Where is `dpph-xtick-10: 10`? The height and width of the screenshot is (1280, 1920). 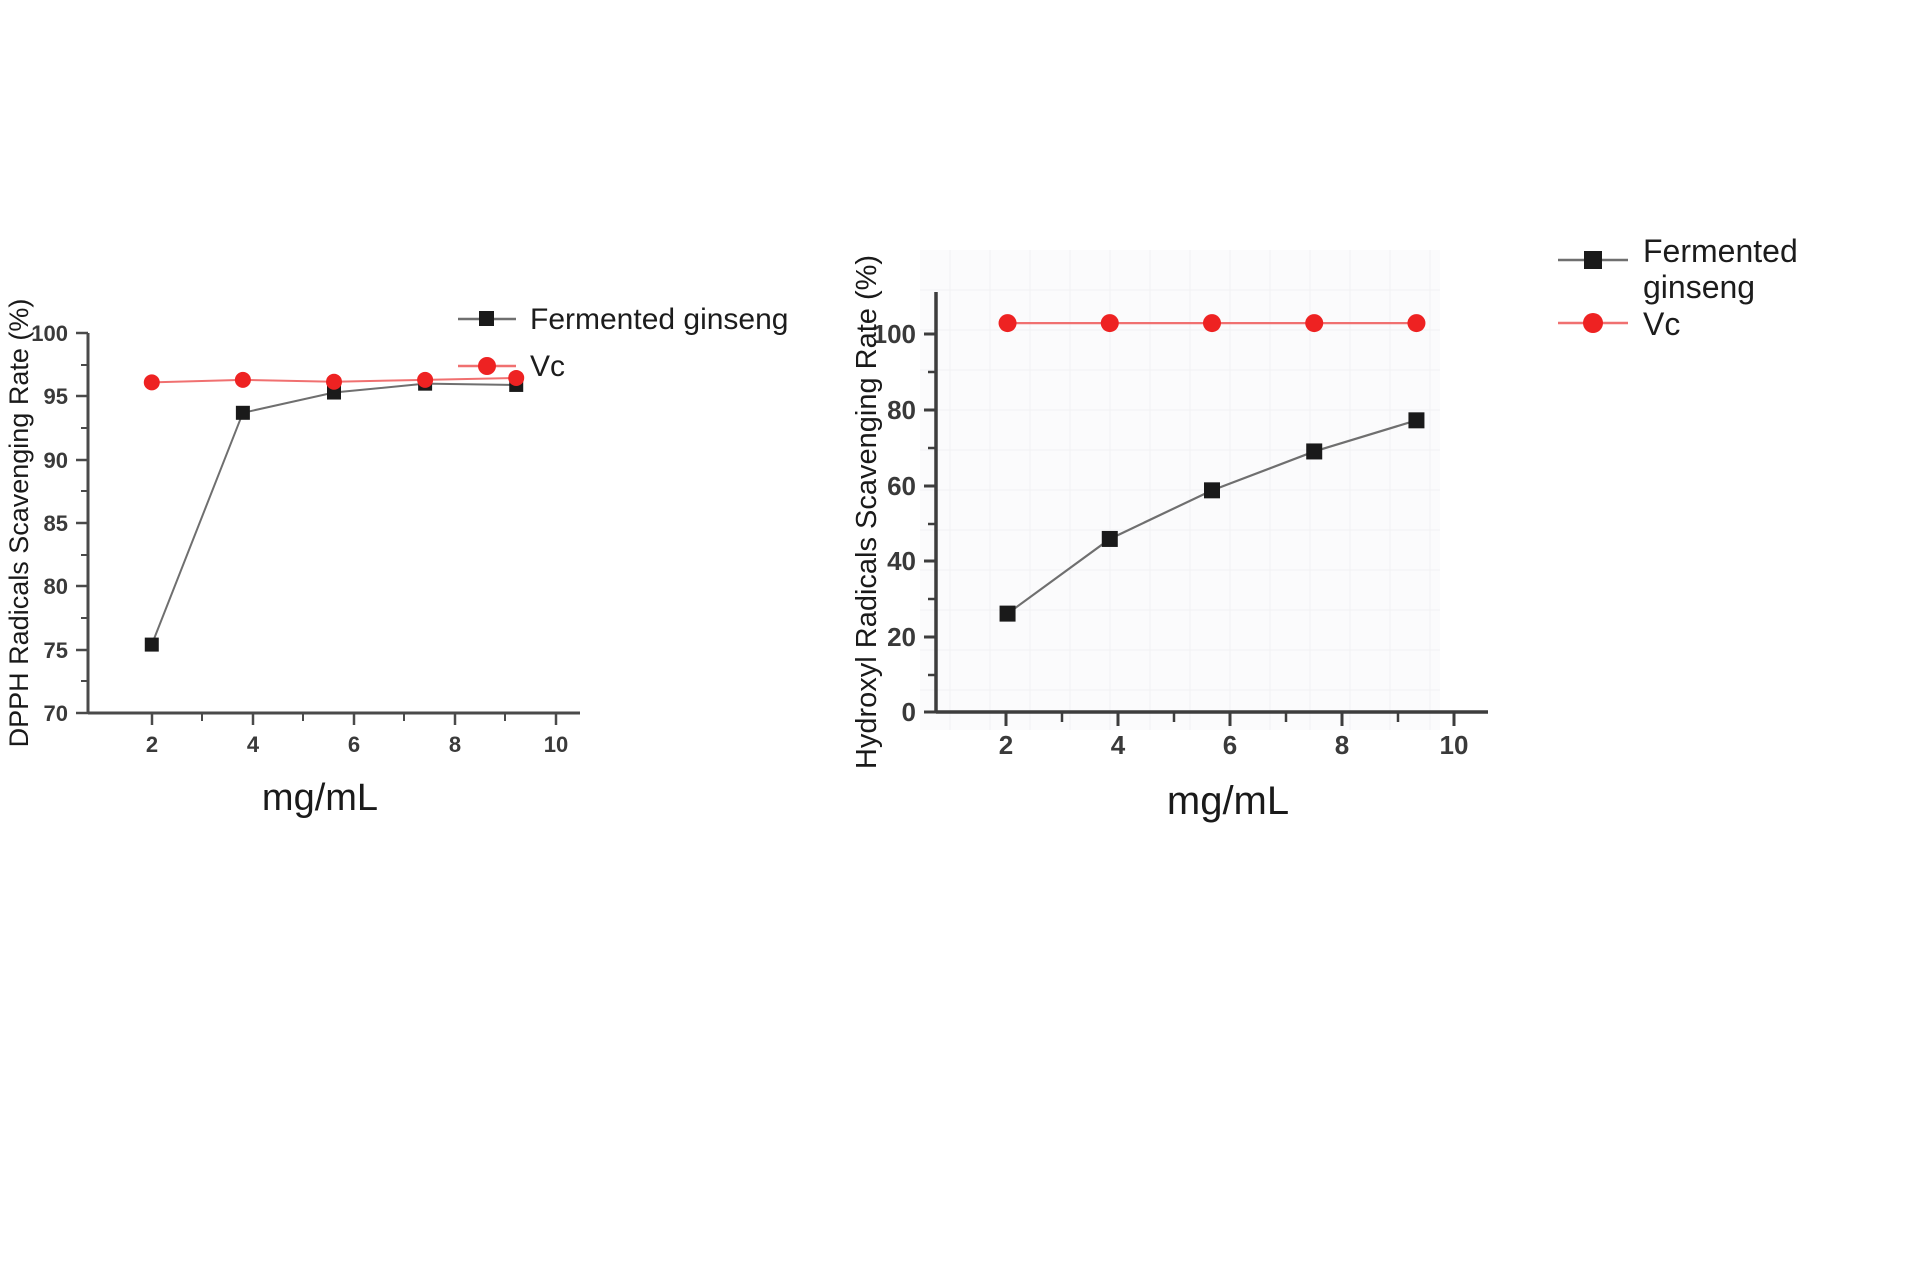 dpph-xtick-10: 10 is located at coordinates (556, 744).